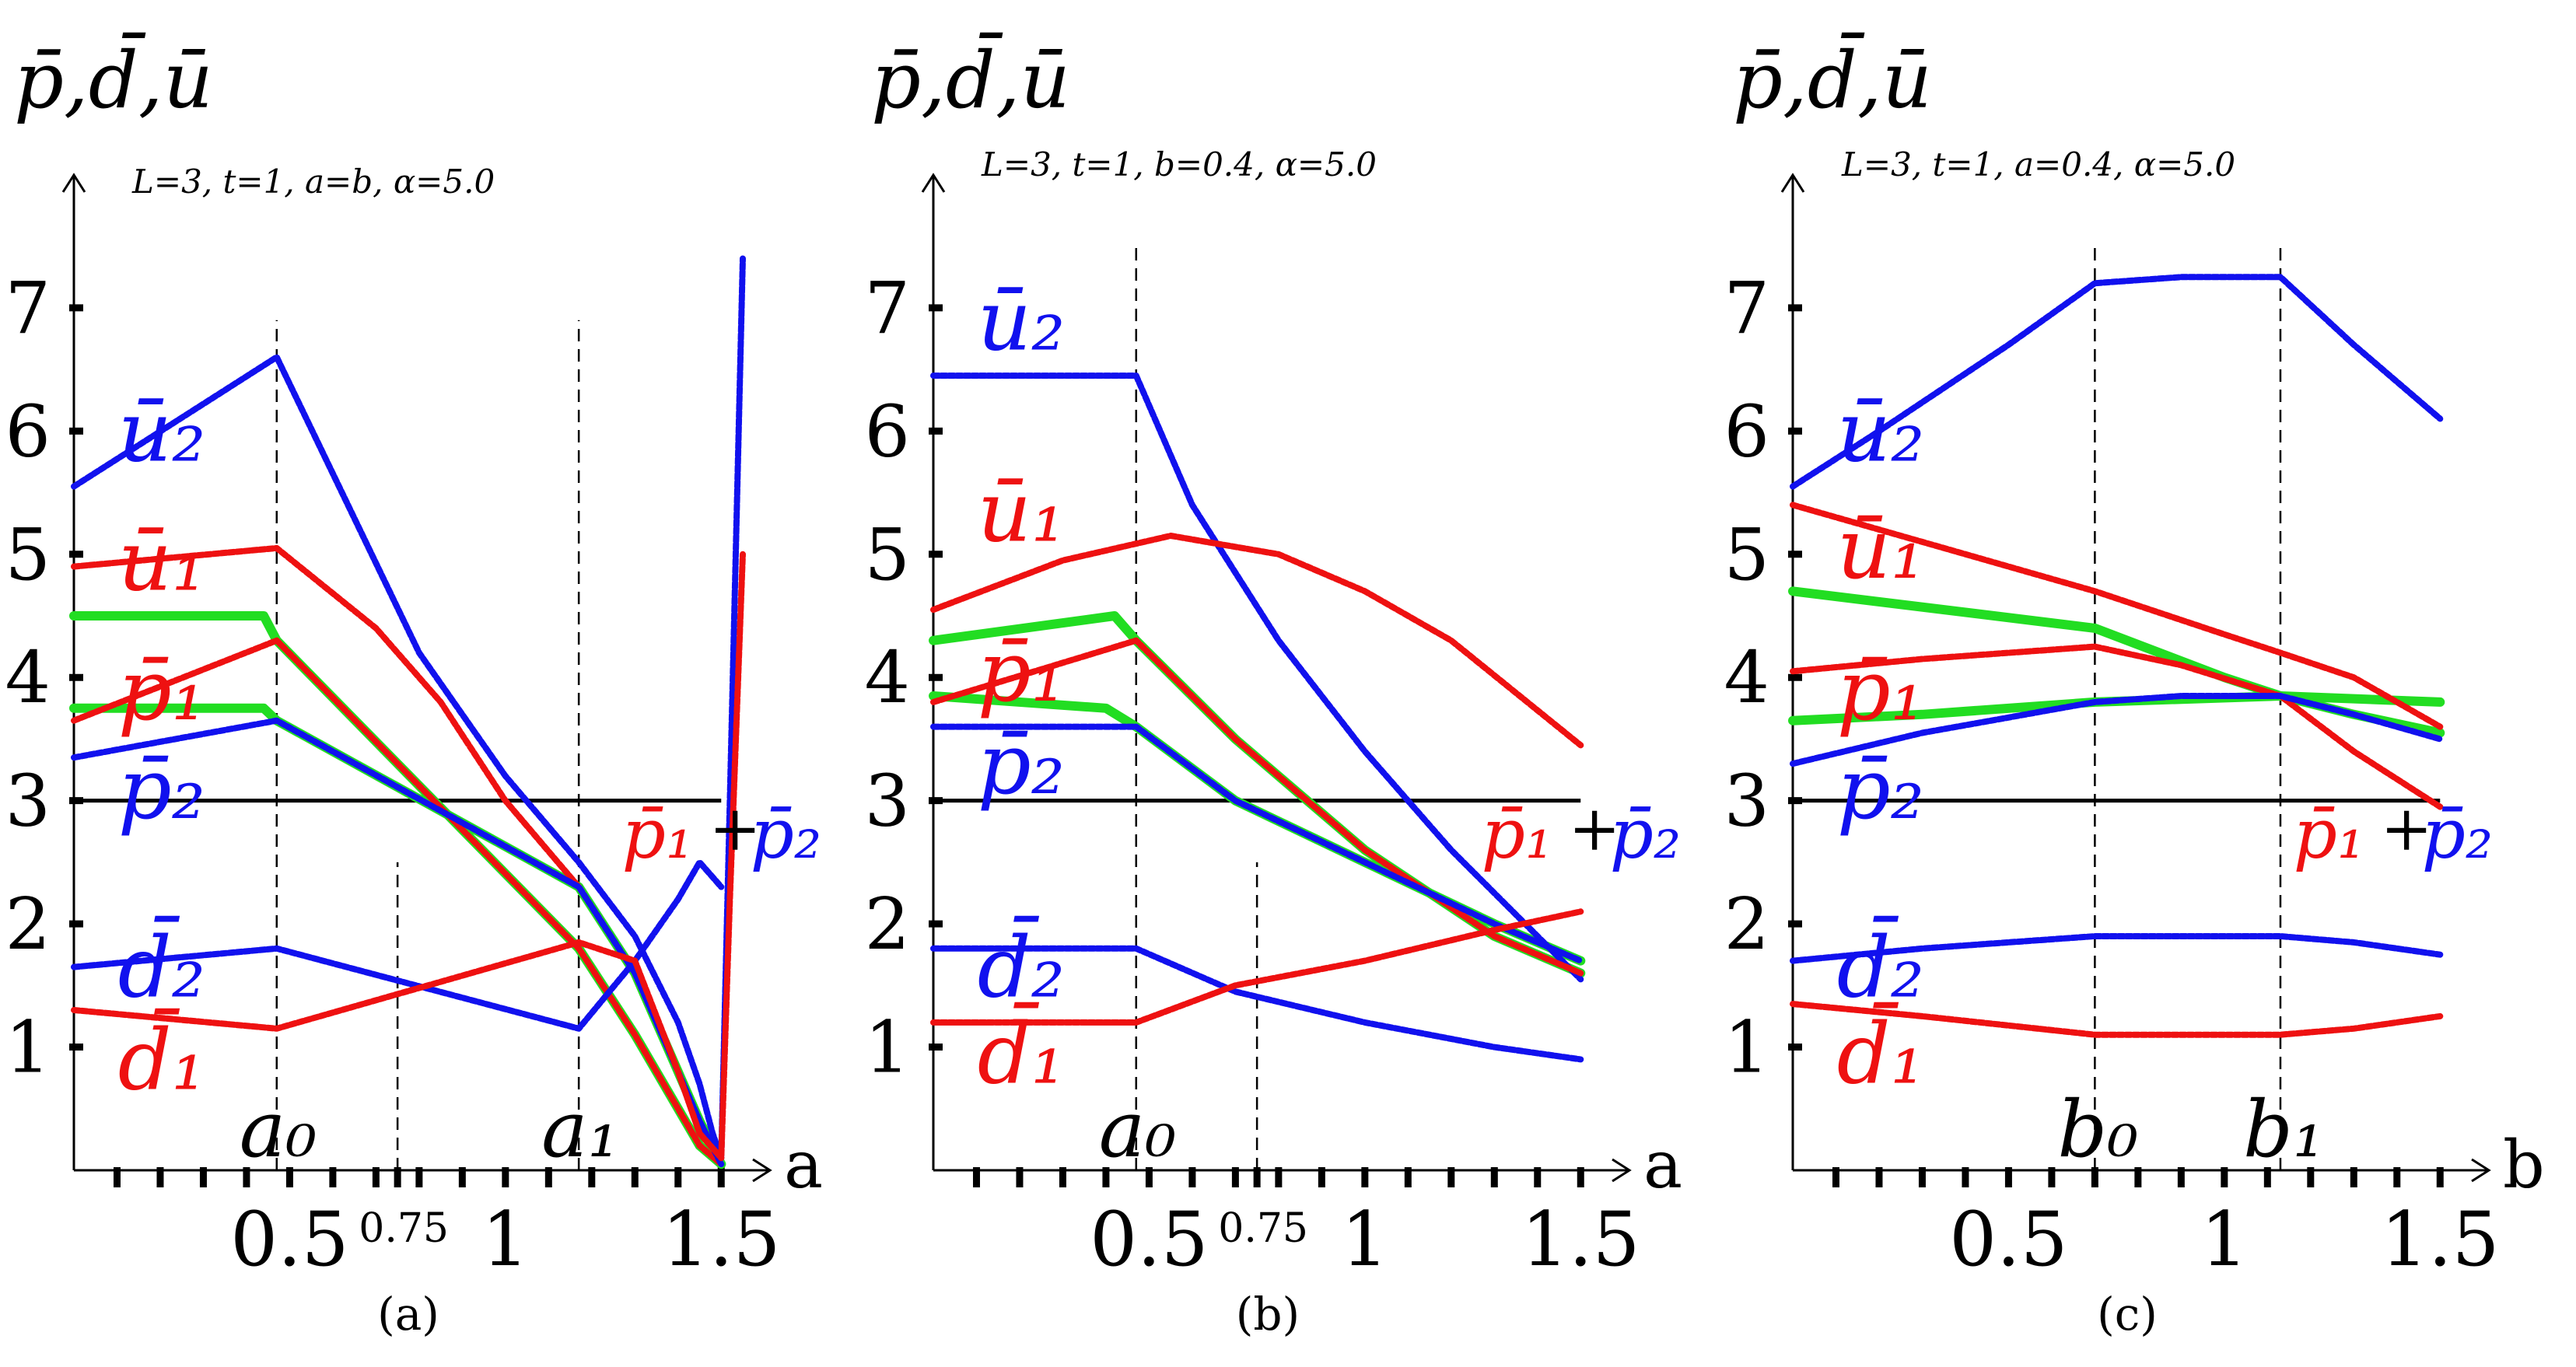 Image resolution: width=2576 pixels, height=1367 pixels. I want to click on chart-title: L=3, t=1, a=0.4, α=5.0, so click(2038, 164).